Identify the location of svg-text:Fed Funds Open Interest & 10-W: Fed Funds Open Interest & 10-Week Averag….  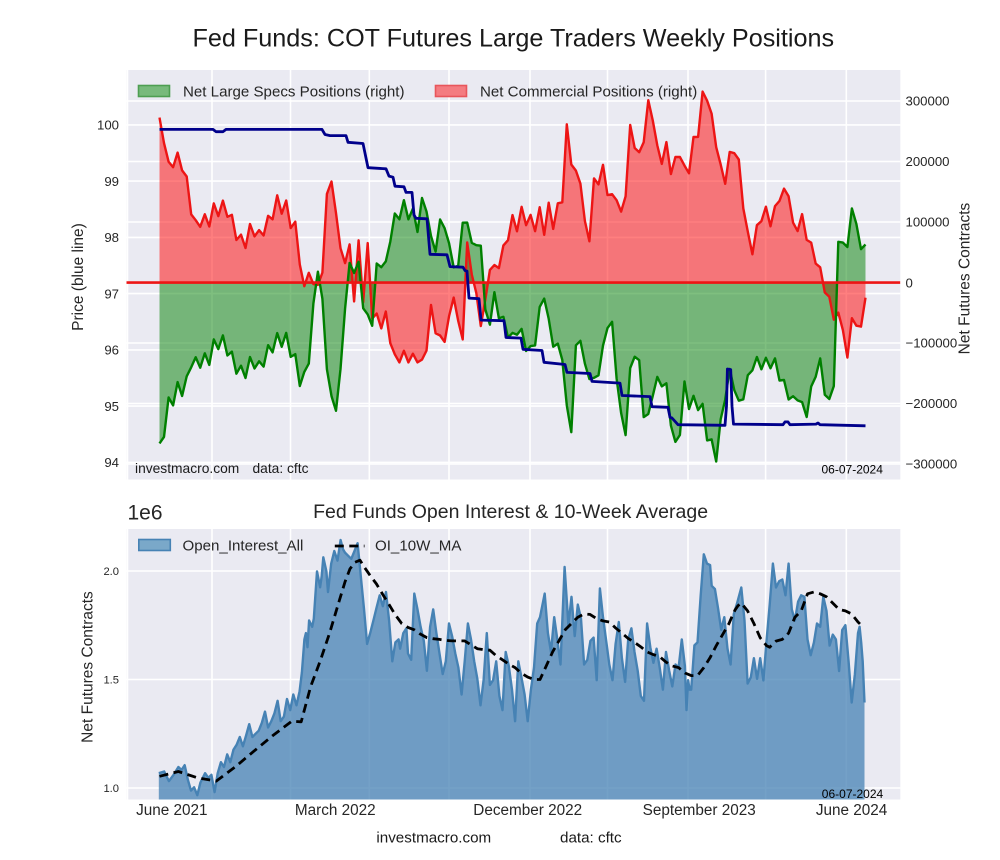
(510, 512).